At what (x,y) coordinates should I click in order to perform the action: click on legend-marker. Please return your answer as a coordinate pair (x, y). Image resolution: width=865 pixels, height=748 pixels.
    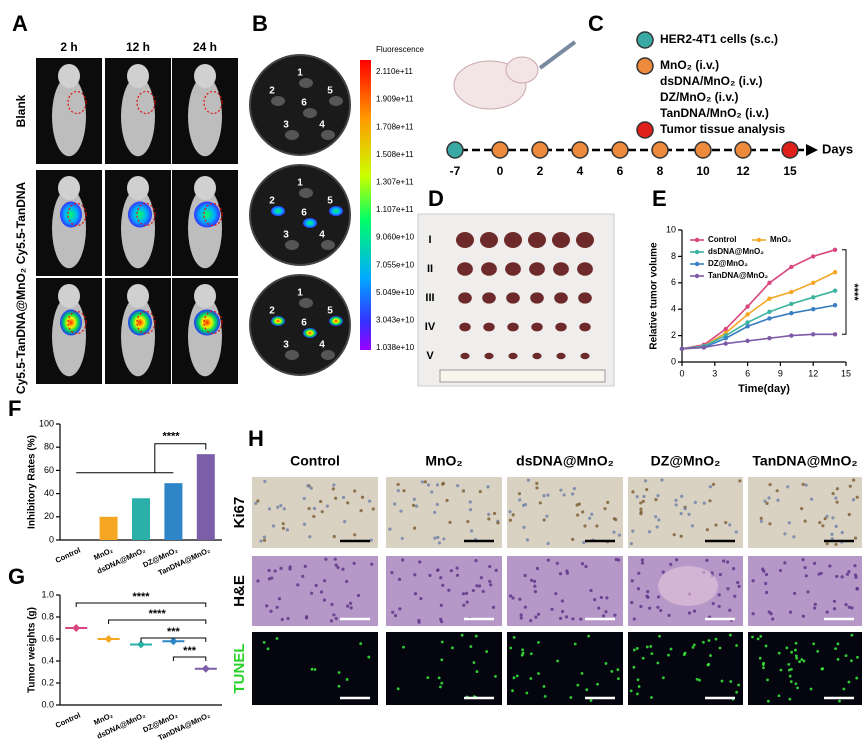
    Looking at the image, I should click on (697, 276).